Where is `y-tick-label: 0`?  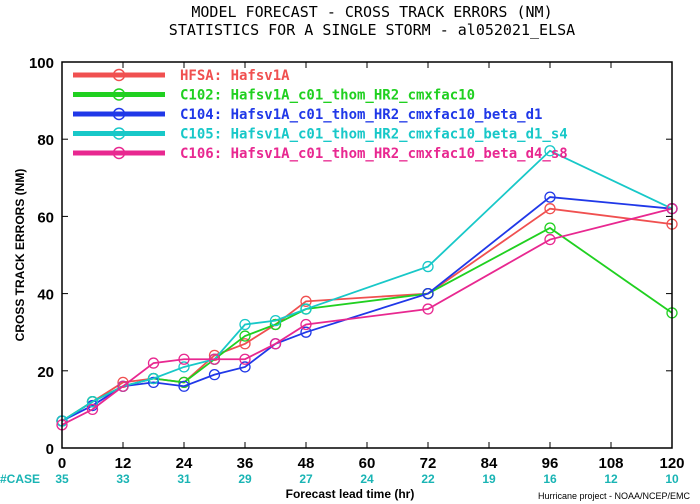 y-tick-label: 0 is located at coordinates (50, 449).